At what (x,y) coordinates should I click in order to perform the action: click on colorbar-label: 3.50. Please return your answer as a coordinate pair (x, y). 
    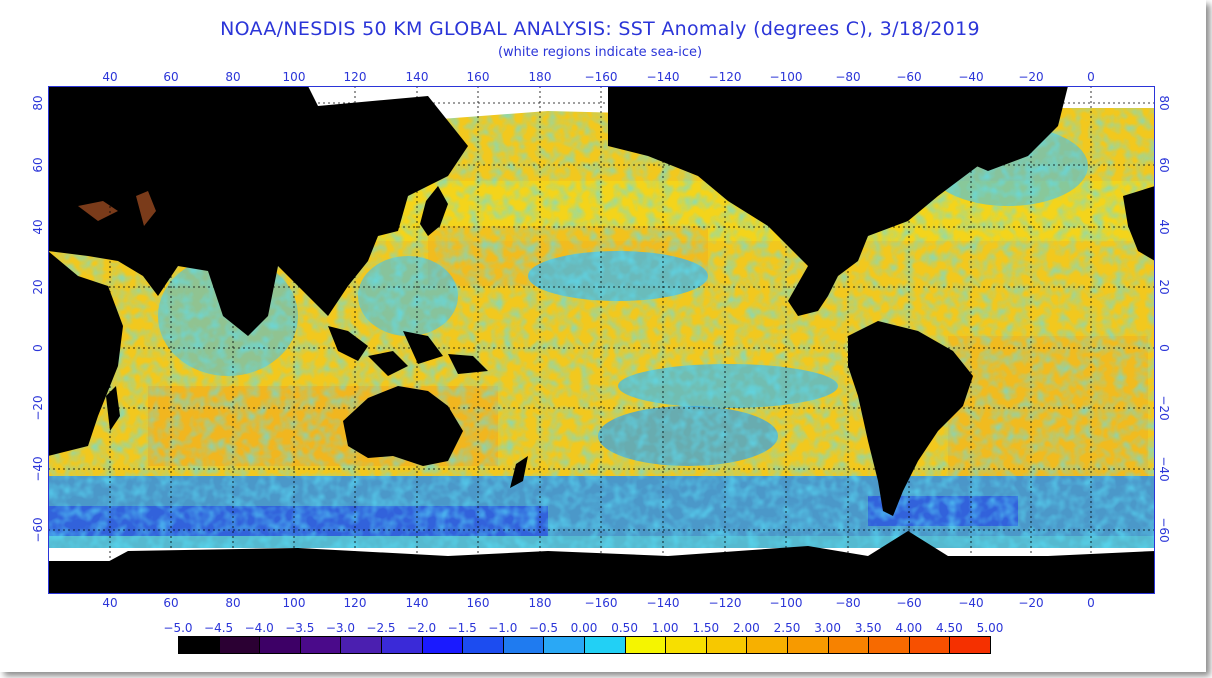
    Looking at the image, I should click on (868, 628).